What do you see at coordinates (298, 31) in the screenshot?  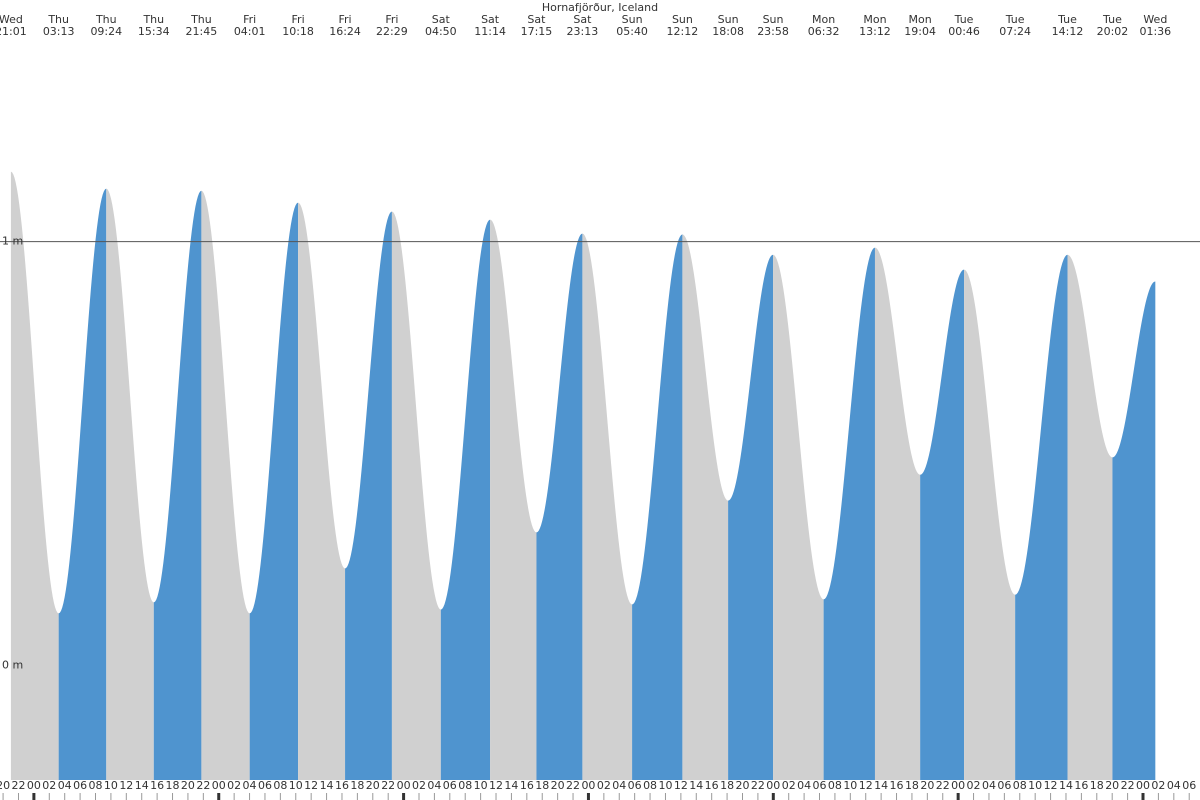 I see `extreme-time: 10:18` at bounding box center [298, 31].